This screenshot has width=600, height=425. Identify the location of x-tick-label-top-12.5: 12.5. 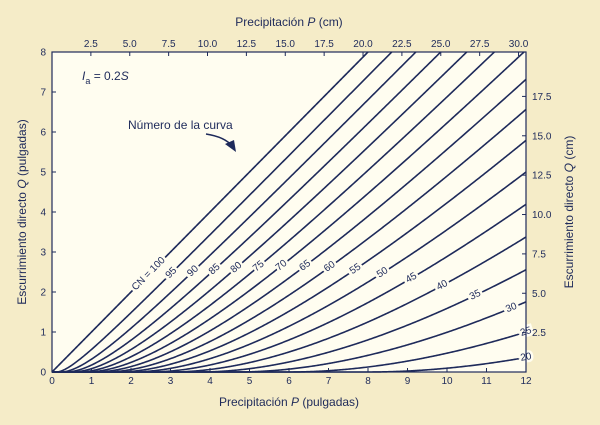
(247, 44).